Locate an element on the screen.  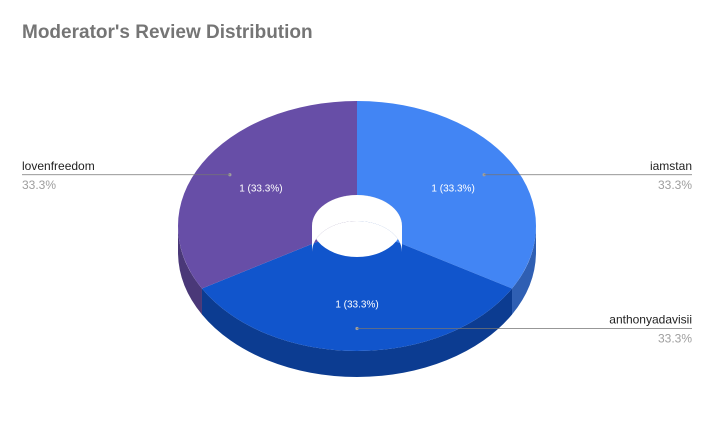
slice-anthonyadavisii is located at coordinates (357, 296).